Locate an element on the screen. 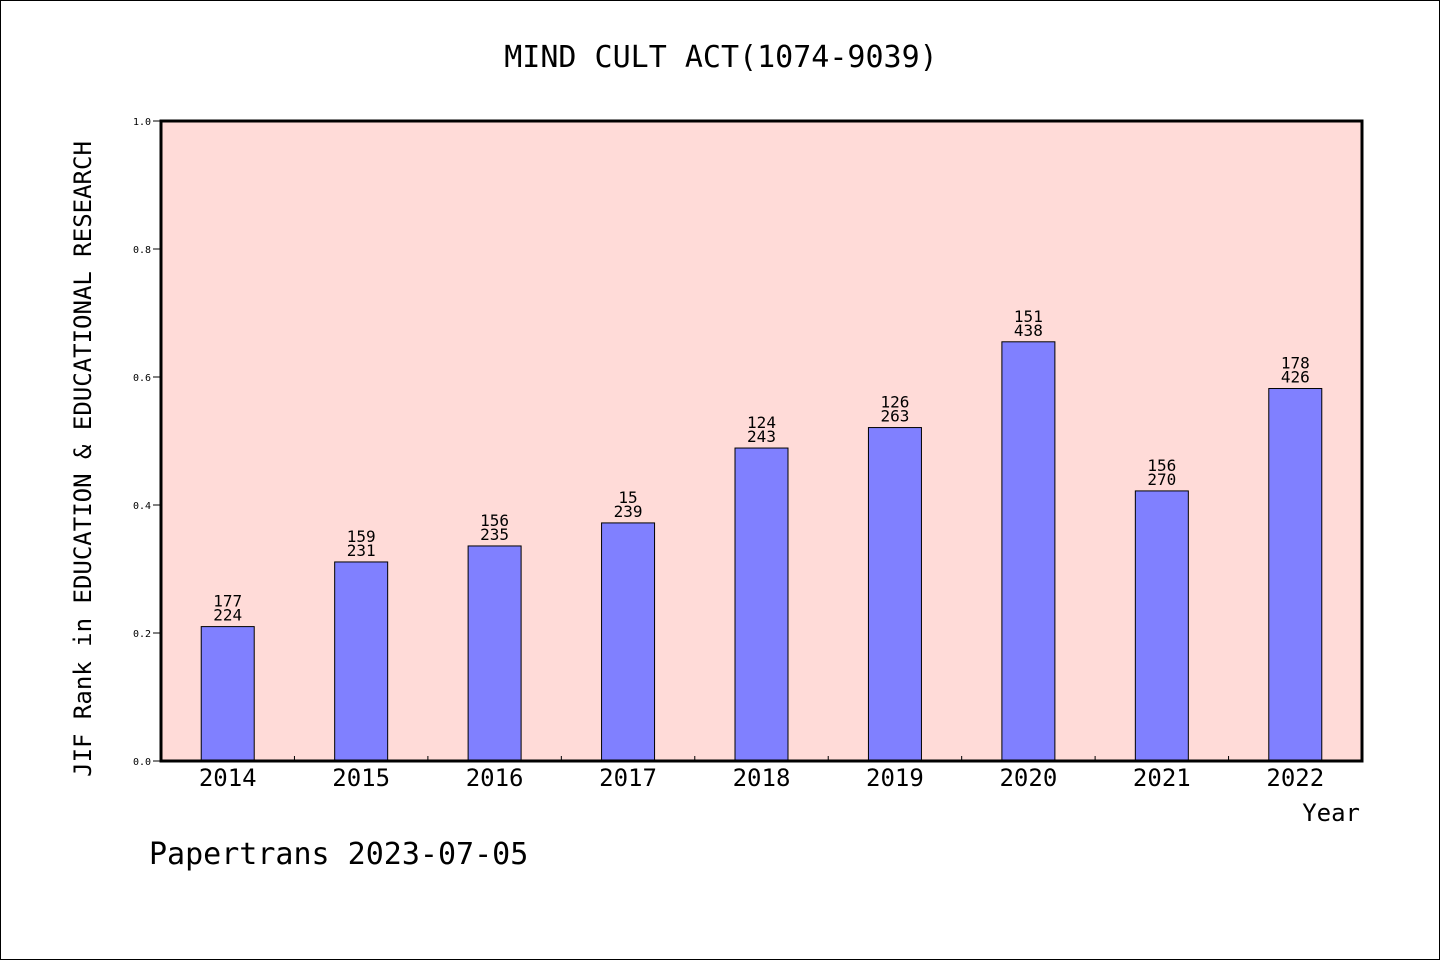  x-tick-label-2022: 2022 is located at coordinates (1295, 778).